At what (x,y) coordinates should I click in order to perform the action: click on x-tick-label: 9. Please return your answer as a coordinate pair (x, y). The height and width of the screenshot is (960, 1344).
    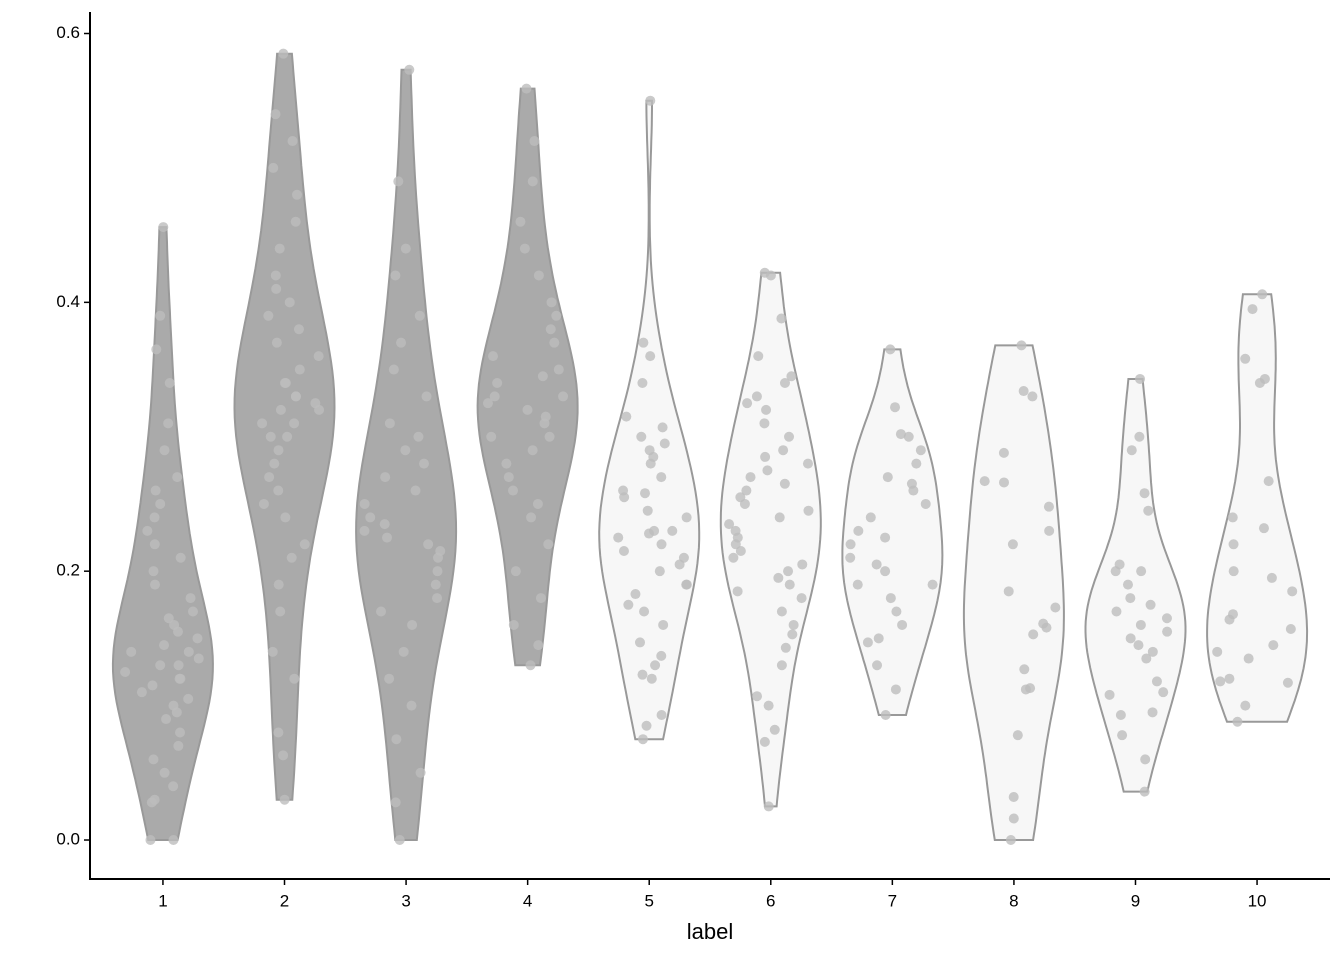
    Looking at the image, I should click on (1135, 900).